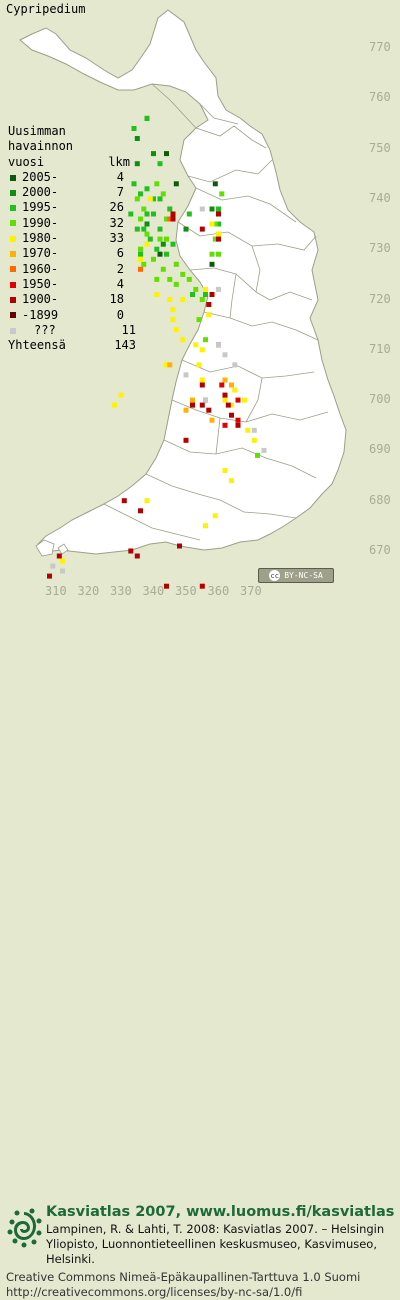  What do you see at coordinates (116, 222) in the screenshot?
I see `legend-count: 32` at bounding box center [116, 222].